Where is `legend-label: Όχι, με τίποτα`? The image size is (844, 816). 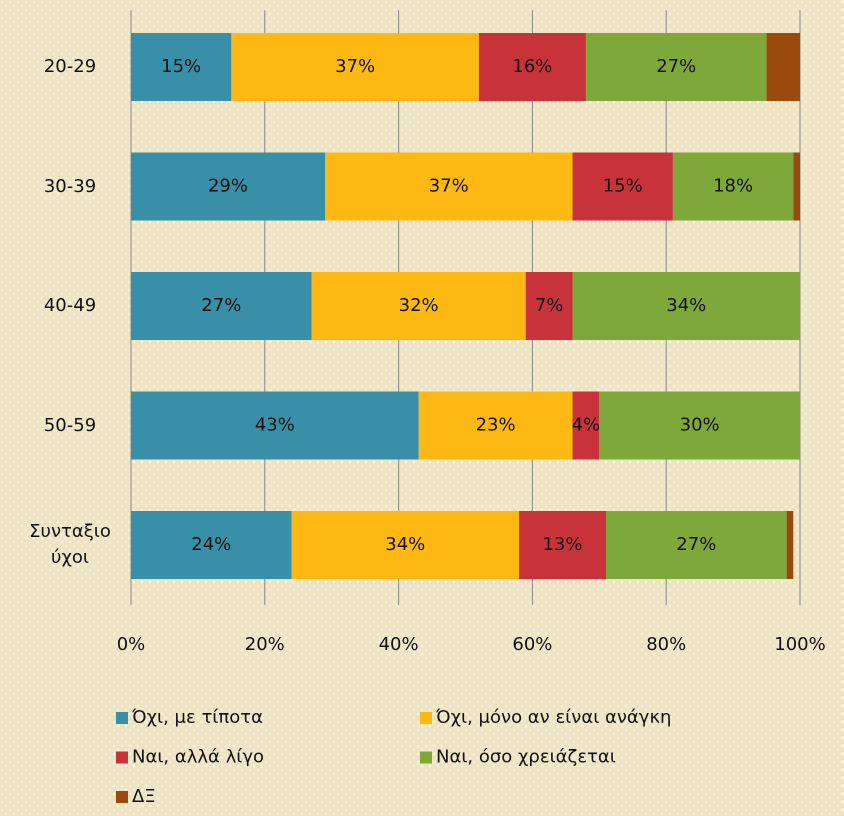 legend-label: Όχι, με τίποτα is located at coordinates (197, 717).